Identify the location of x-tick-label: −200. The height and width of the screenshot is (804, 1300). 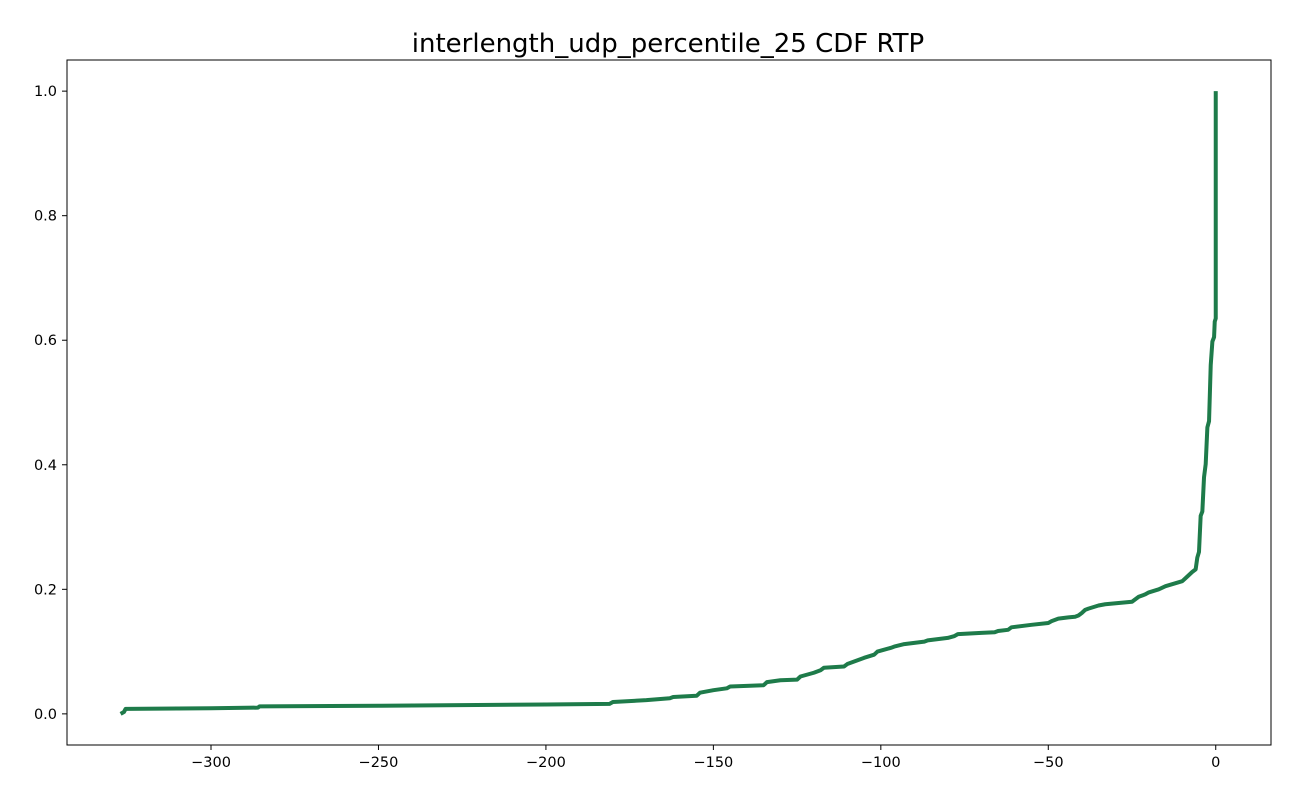
(546, 763).